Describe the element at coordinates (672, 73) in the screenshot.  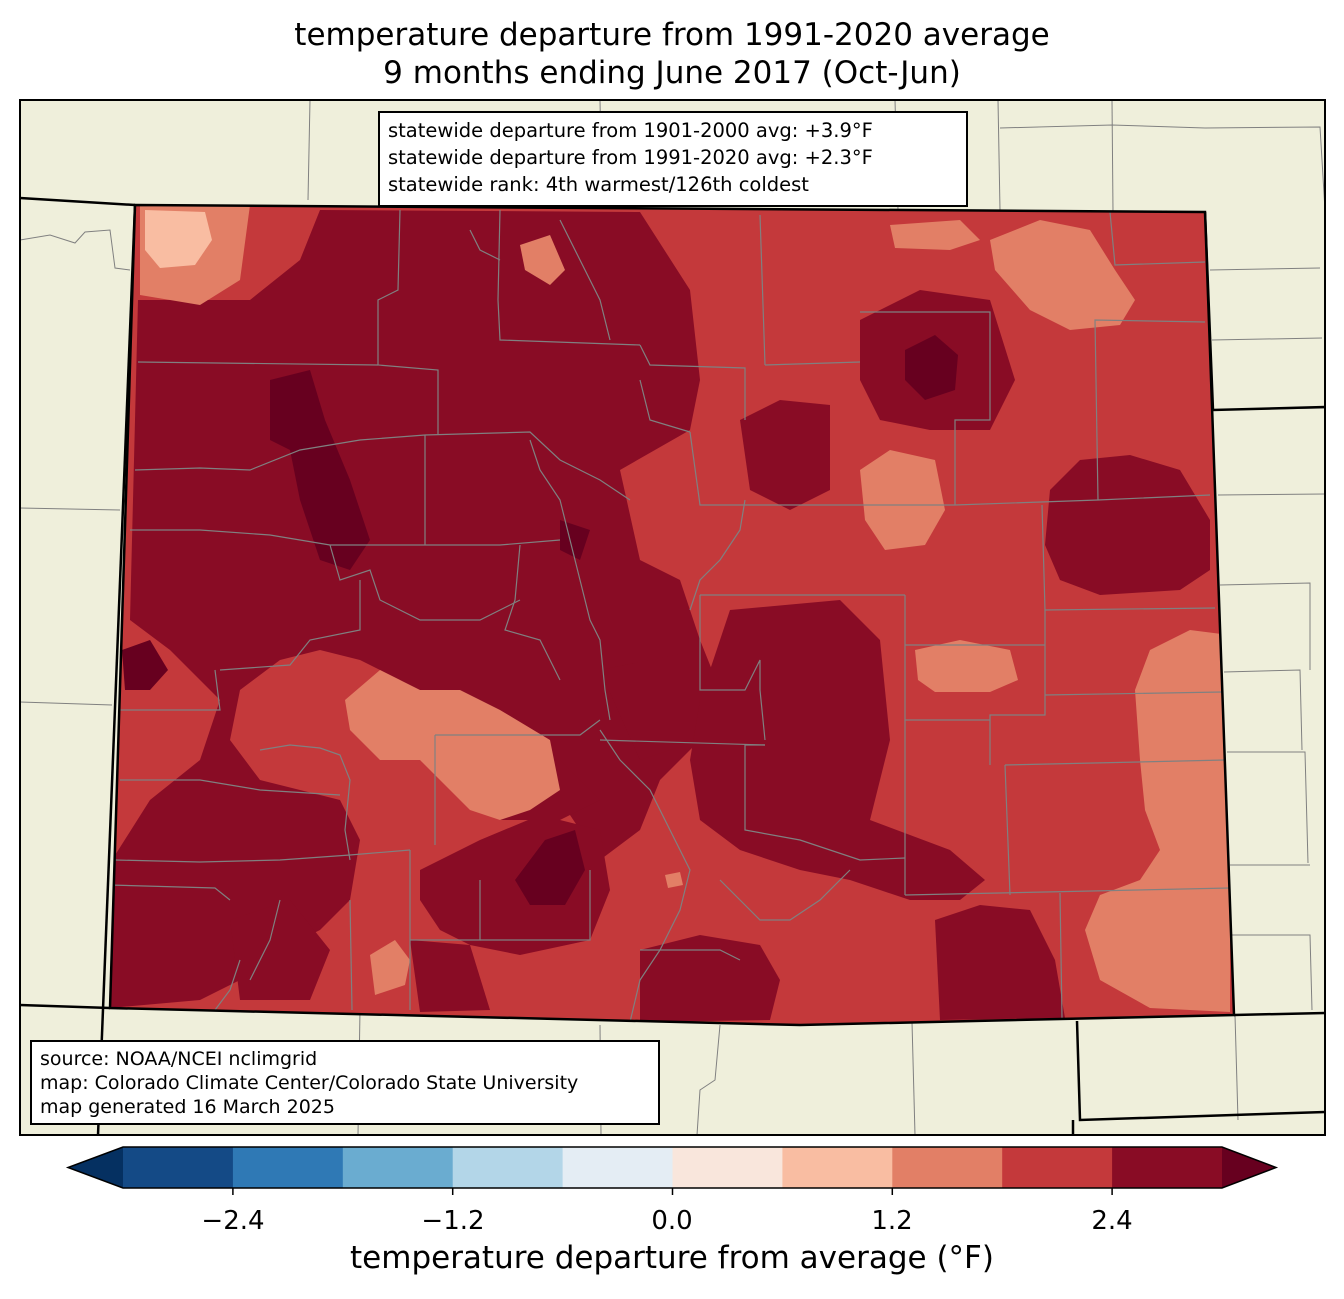
I see `map-title-line-2: 9 months ending June 2017 (Oct-Jun)` at that location.